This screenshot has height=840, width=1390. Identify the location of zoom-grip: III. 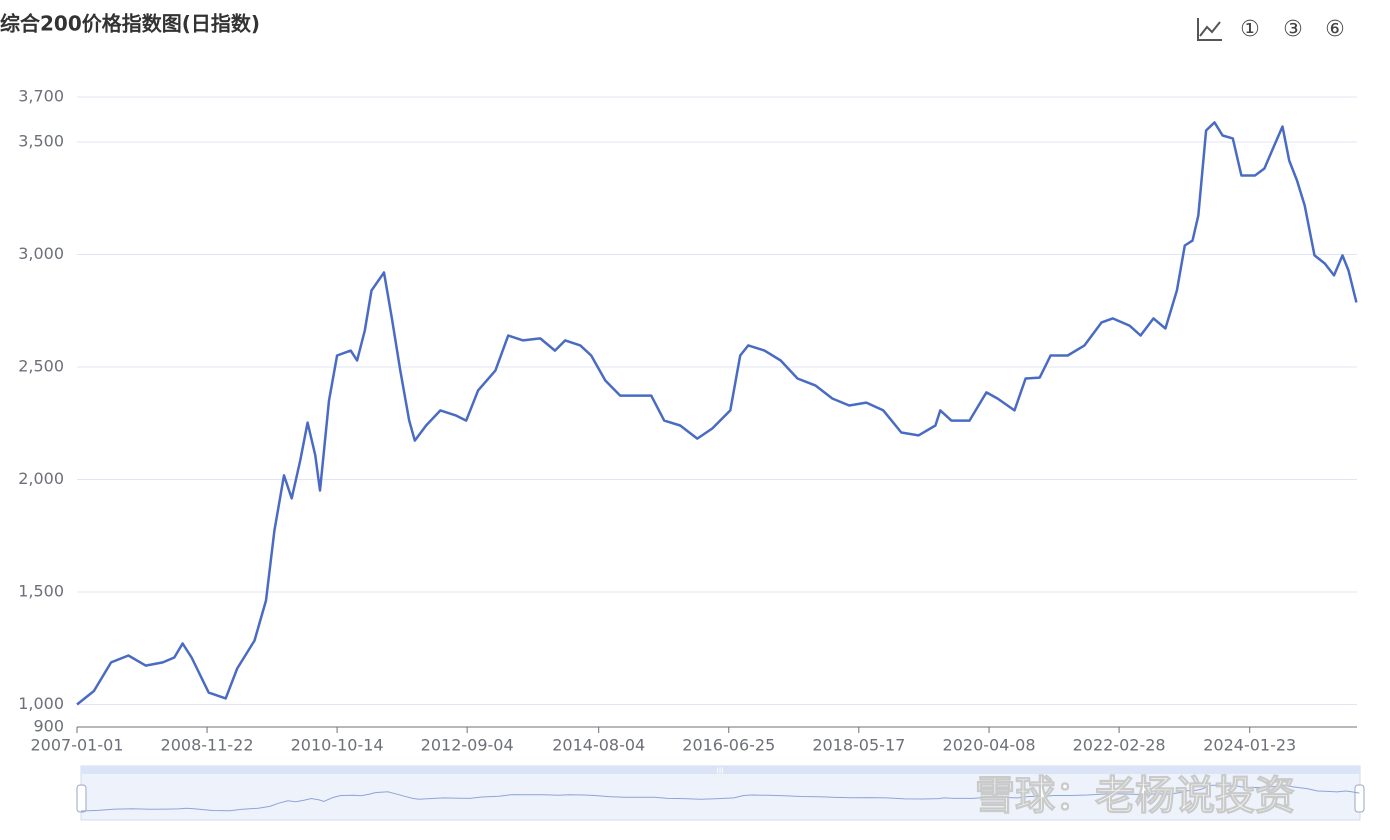
(719, 771).